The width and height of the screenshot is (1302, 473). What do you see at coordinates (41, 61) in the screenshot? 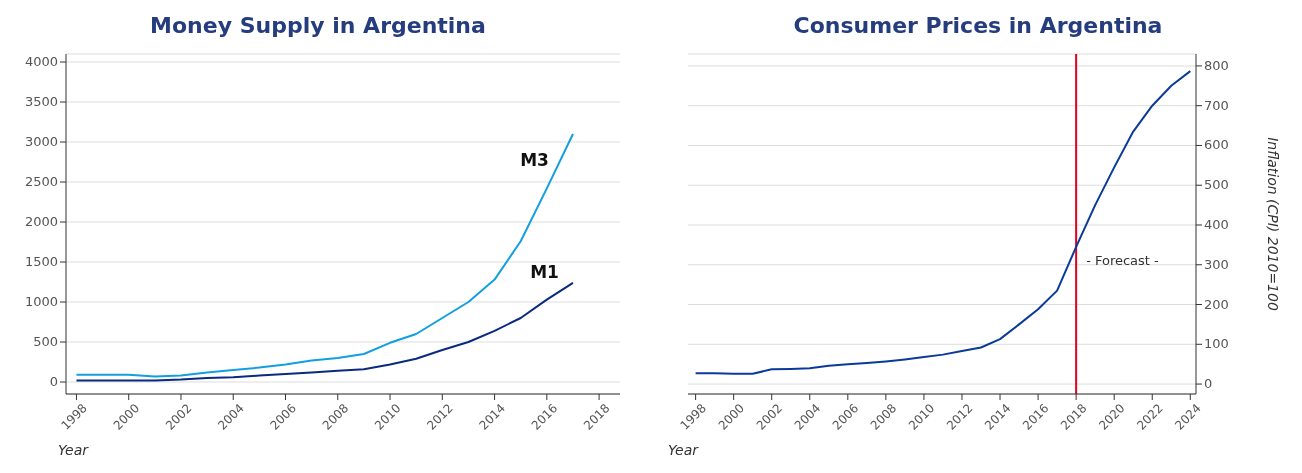
I see `y-tick-label: 4000` at bounding box center [41, 61].